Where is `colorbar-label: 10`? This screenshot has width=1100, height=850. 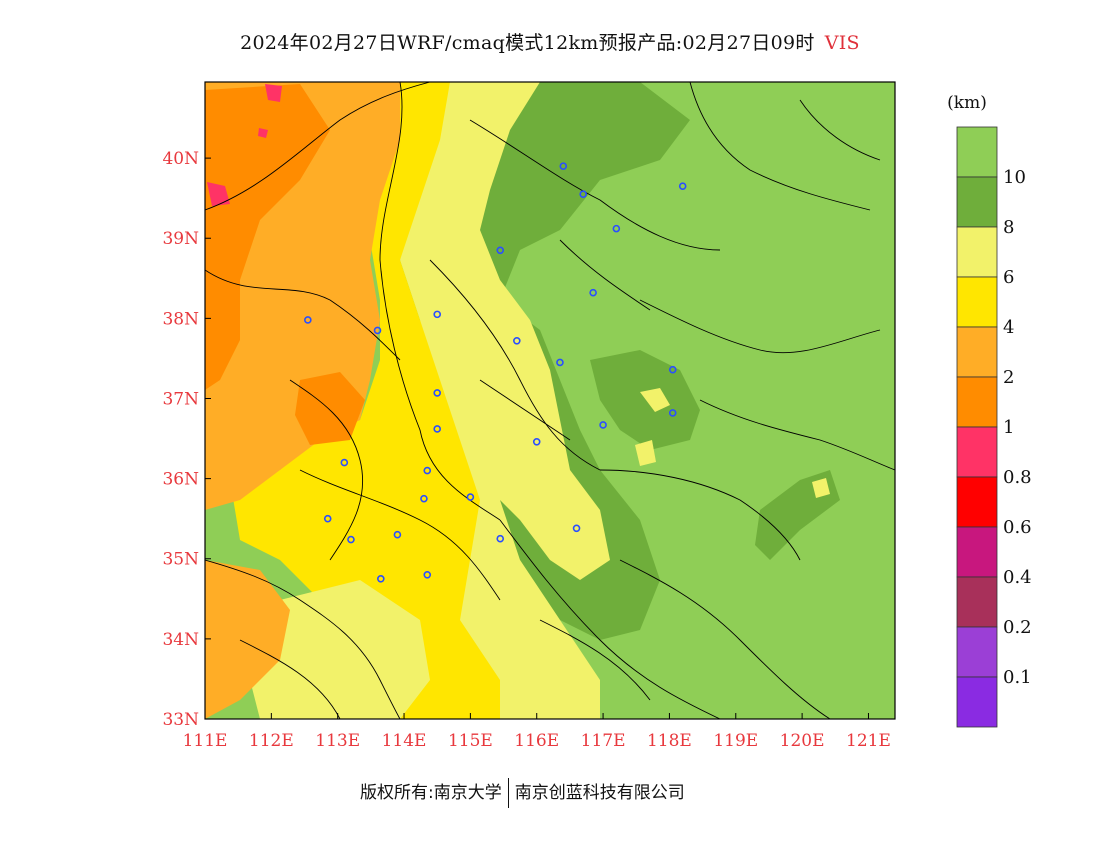 colorbar-label: 10 is located at coordinates (1014, 177).